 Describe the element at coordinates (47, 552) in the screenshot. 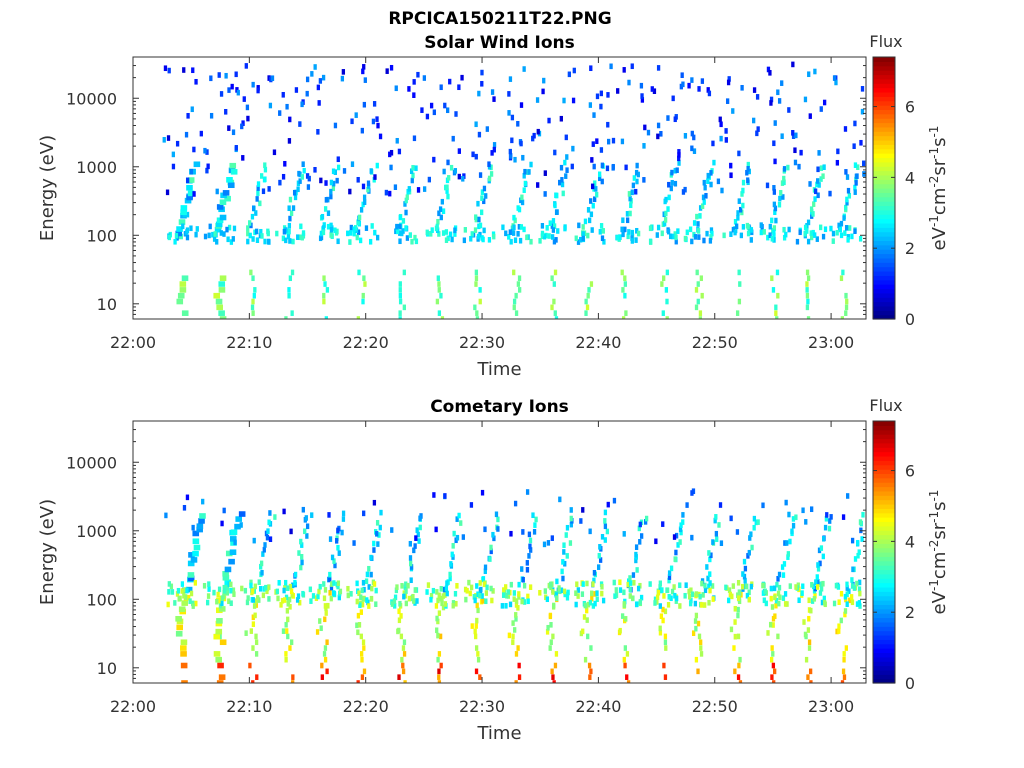

I see `y-axis-label: Energy (eV)` at that location.